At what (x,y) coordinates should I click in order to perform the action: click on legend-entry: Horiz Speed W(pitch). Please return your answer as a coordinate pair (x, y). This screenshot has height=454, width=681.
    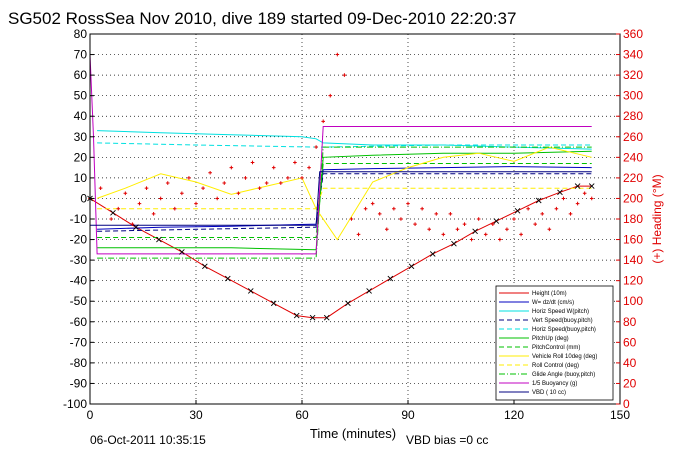
    Looking at the image, I should click on (560, 312).